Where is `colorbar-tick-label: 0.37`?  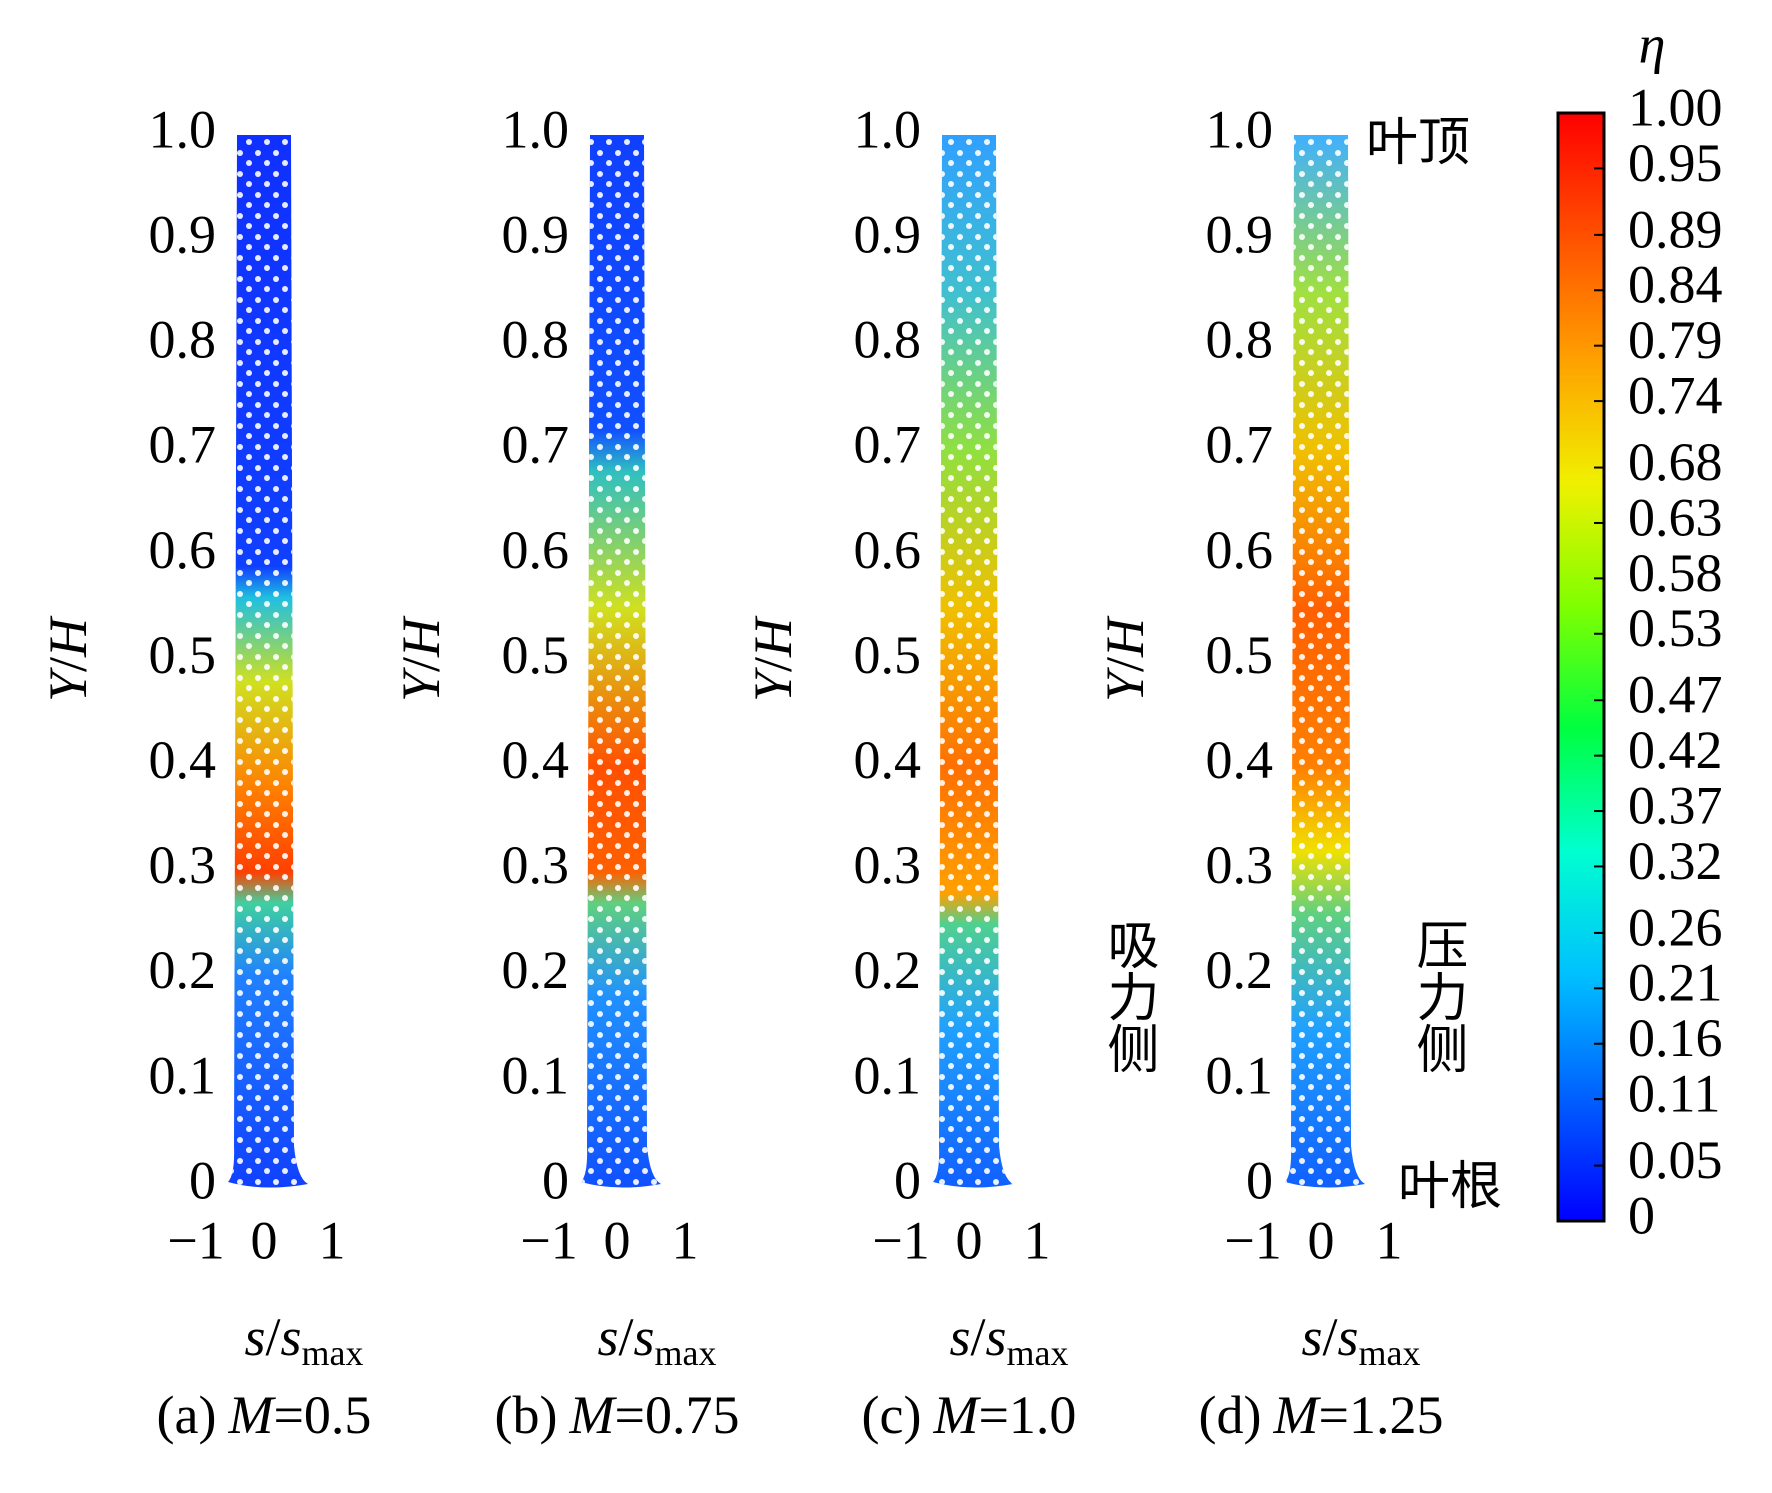 colorbar-tick-label: 0.37 is located at coordinates (1675, 805).